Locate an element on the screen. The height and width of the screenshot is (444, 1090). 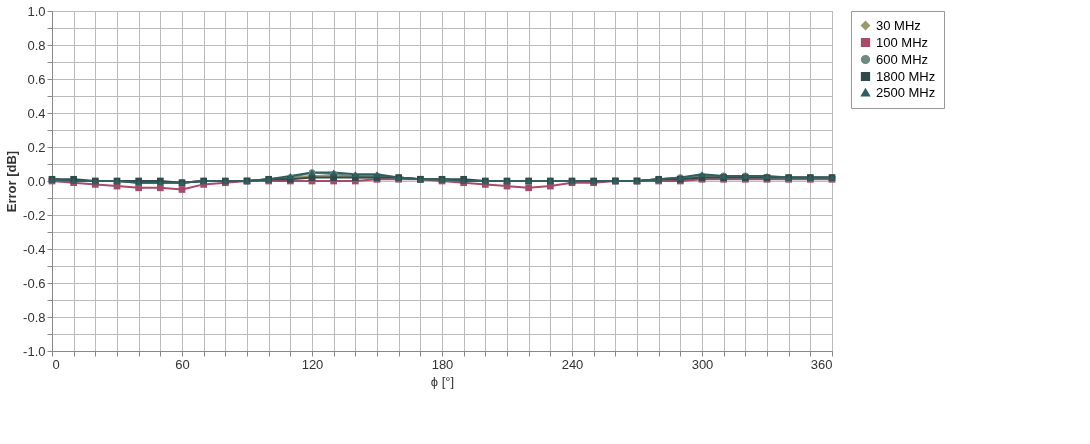
y-axis-title: Error [dB] is located at coordinates (12, 181).